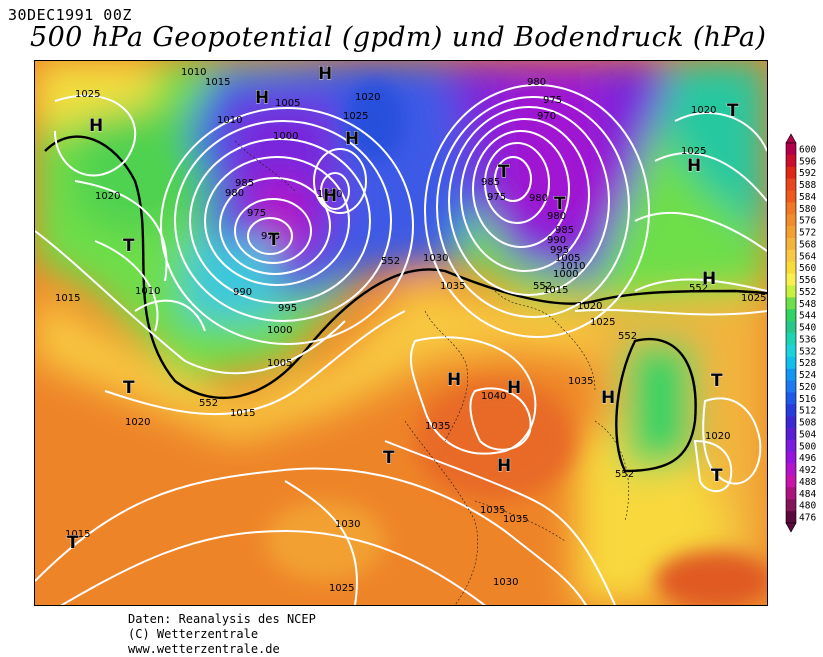 The image size is (823, 657). What do you see at coordinates (807, 161) in the screenshot?
I see `scale-label: 596` at bounding box center [807, 161].